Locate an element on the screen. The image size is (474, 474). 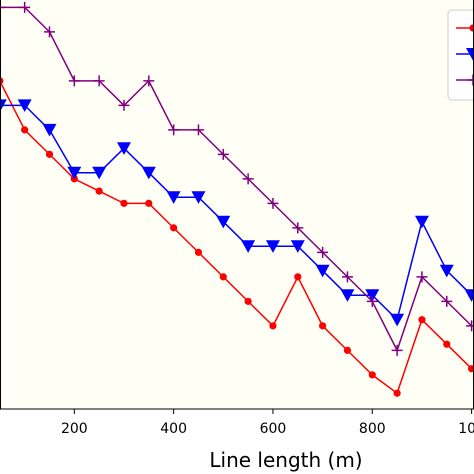
legend-box is located at coordinates (460, 55).